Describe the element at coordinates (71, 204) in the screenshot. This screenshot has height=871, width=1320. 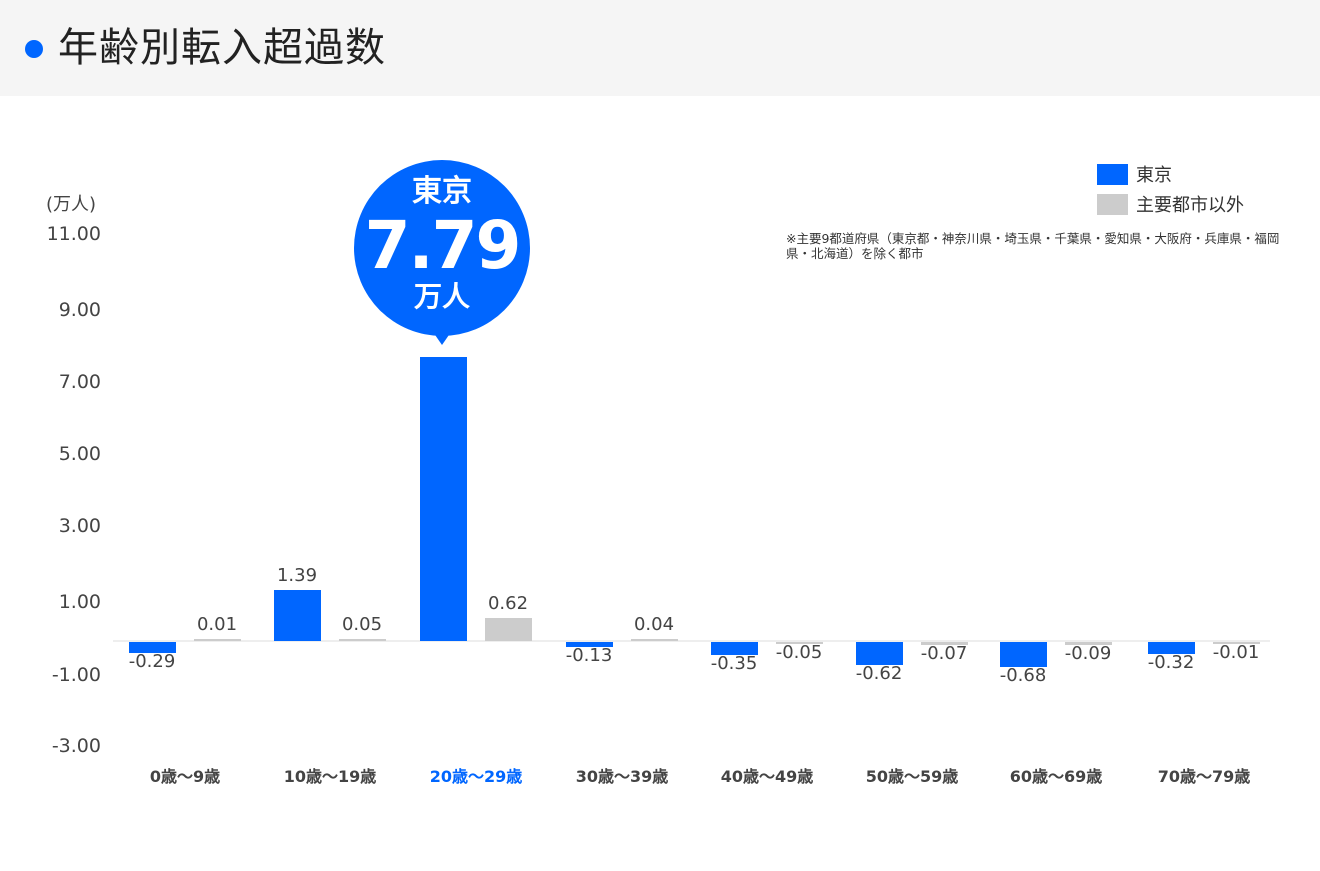
I see `y-axis-unit: (万人)` at that location.